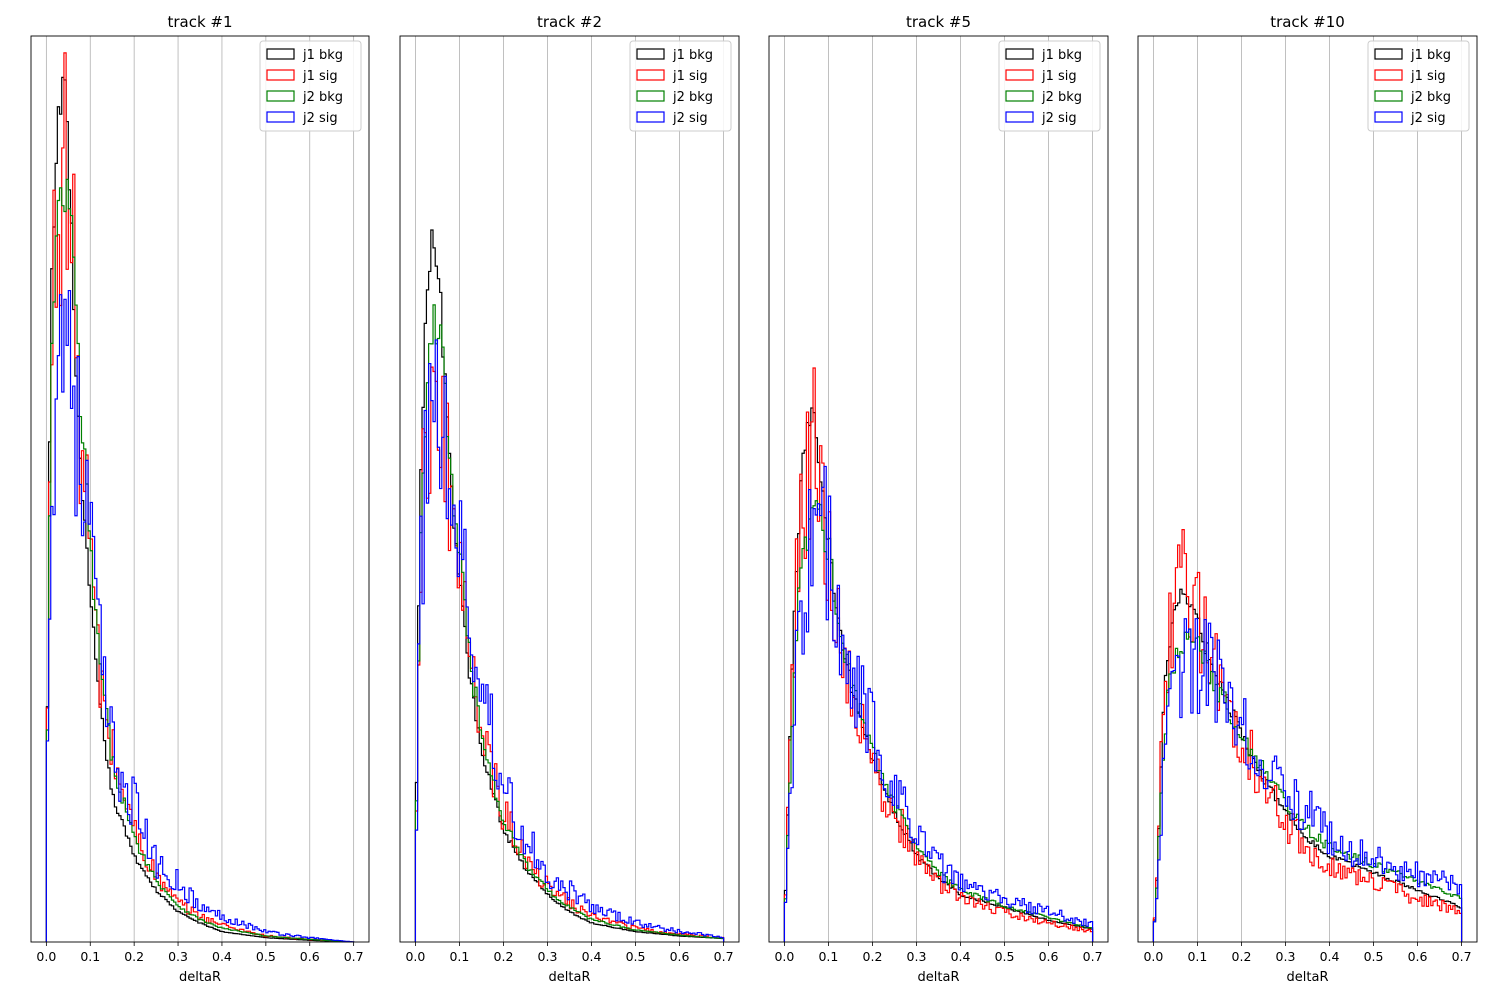 The image size is (1500, 1000). What do you see at coordinates (569, 22) in the screenshot?
I see `panel-title: track #2` at bounding box center [569, 22].